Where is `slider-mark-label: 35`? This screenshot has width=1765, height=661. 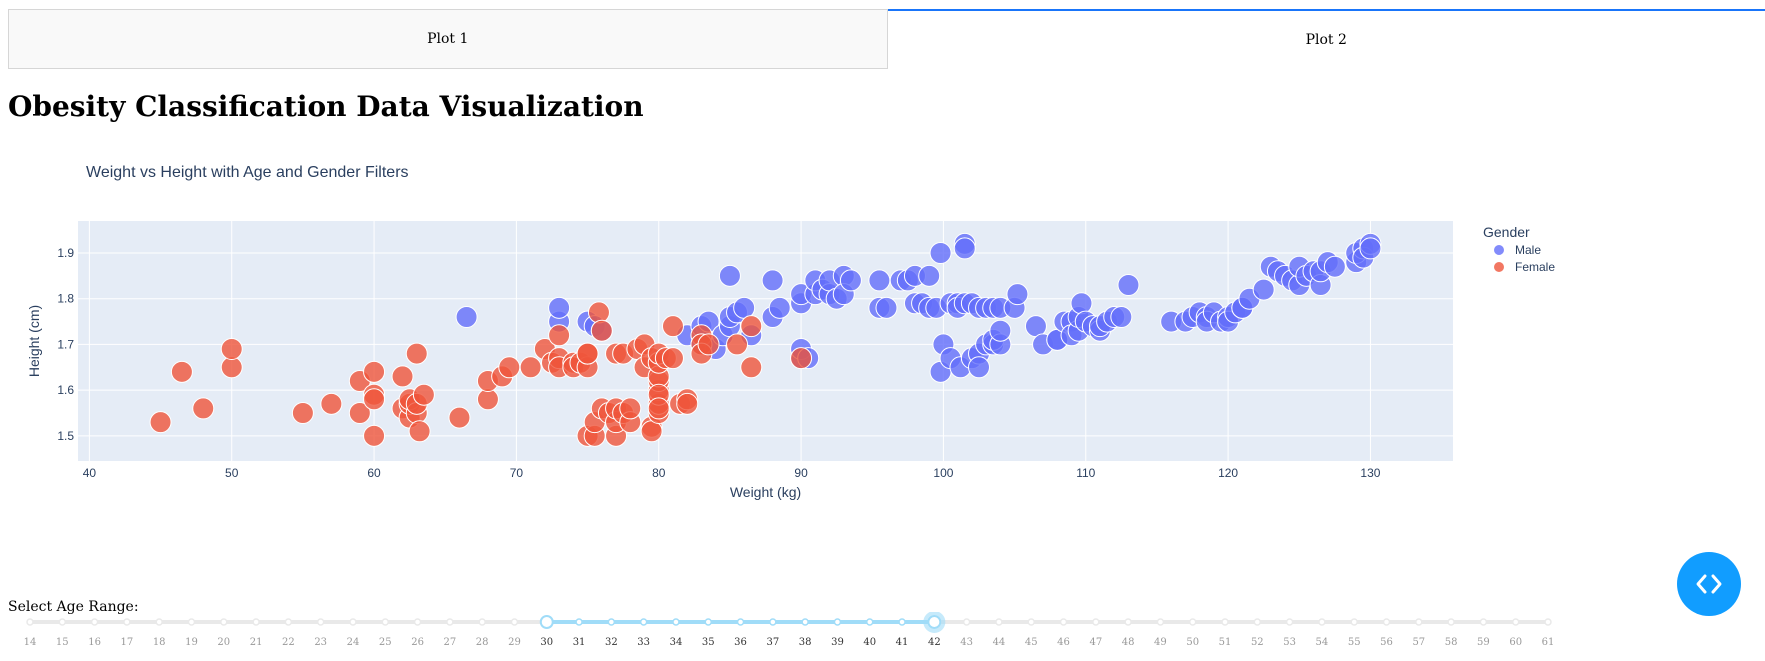
slider-mark-label: 35 is located at coordinates (708, 642).